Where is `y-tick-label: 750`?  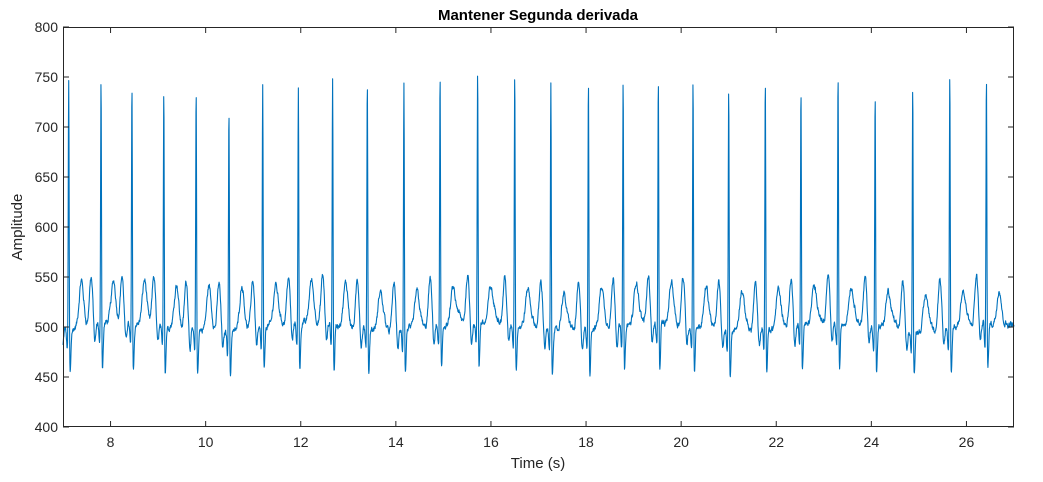
y-tick-label: 750 is located at coordinates (47, 77).